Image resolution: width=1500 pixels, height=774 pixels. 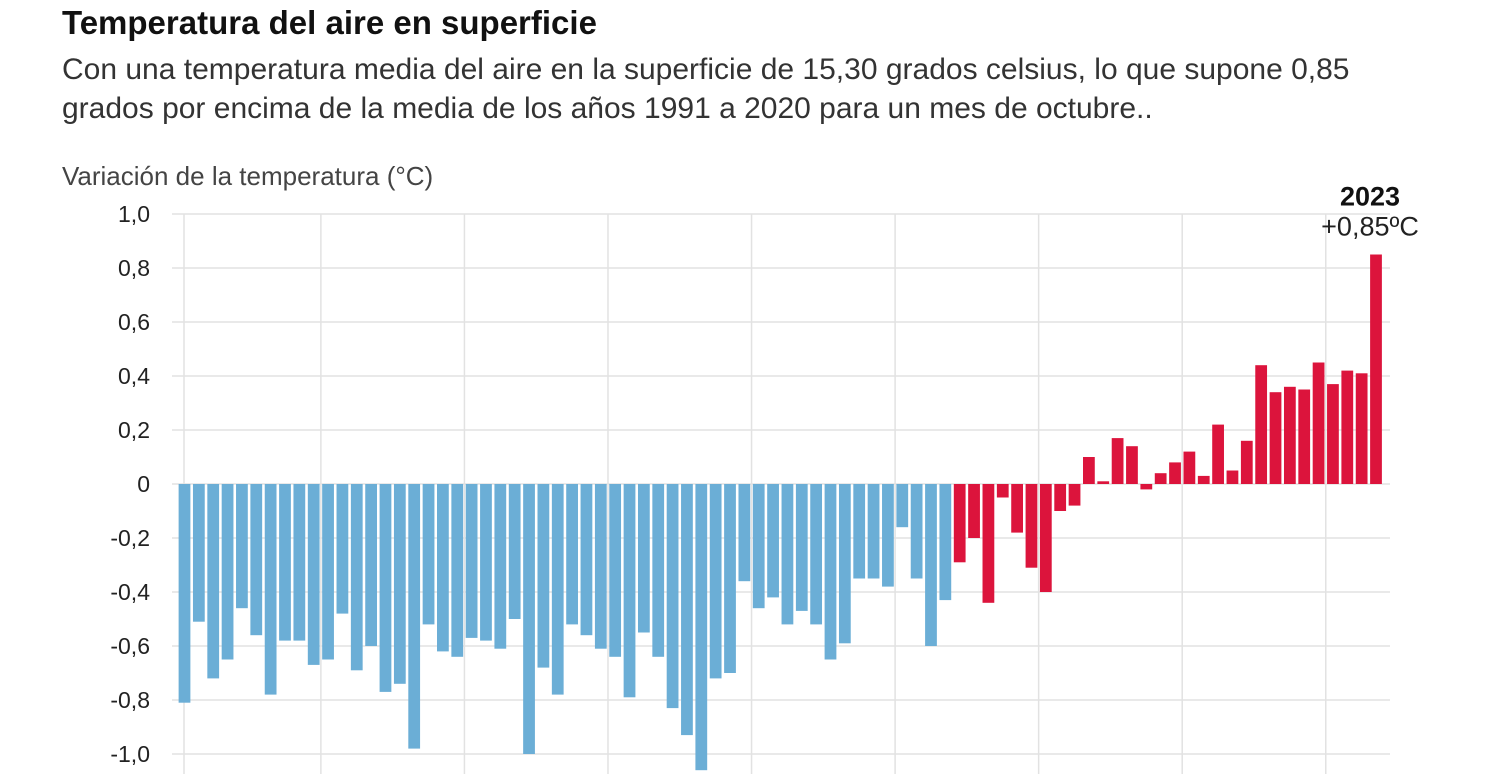 What do you see at coordinates (557, 589) in the screenshot?
I see `bar-1966` at bounding box center [557, 589].